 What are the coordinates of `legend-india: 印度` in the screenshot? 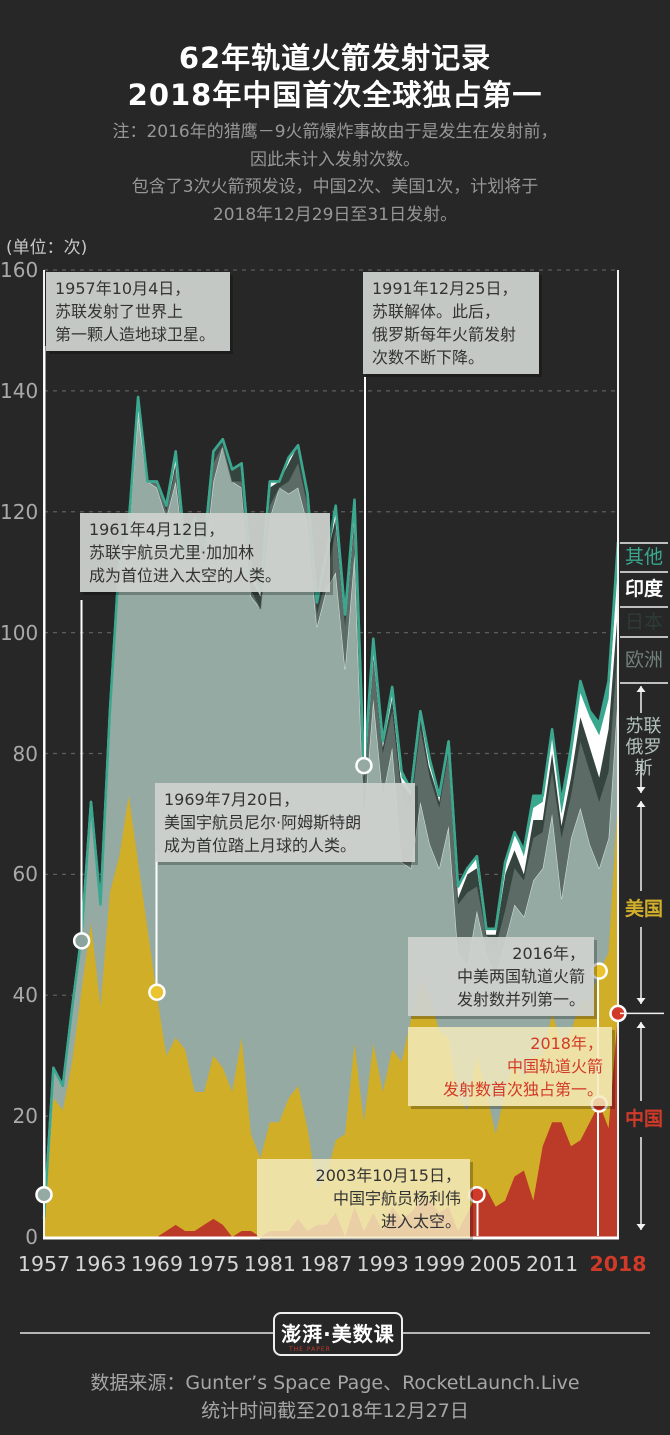 It's located at (643, 589).